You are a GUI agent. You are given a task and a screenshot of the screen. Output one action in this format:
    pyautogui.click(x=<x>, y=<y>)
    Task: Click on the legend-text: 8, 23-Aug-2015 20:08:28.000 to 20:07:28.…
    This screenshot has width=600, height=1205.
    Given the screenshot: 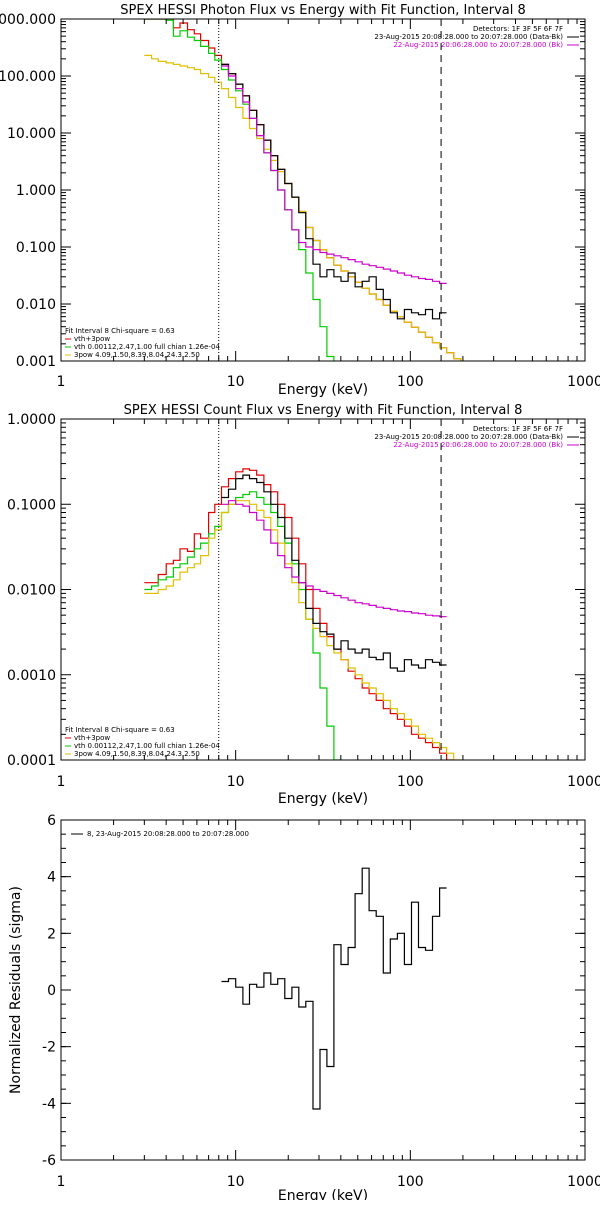 What is the action you would take?
    pyautogui.click(x=168, y=834)
    